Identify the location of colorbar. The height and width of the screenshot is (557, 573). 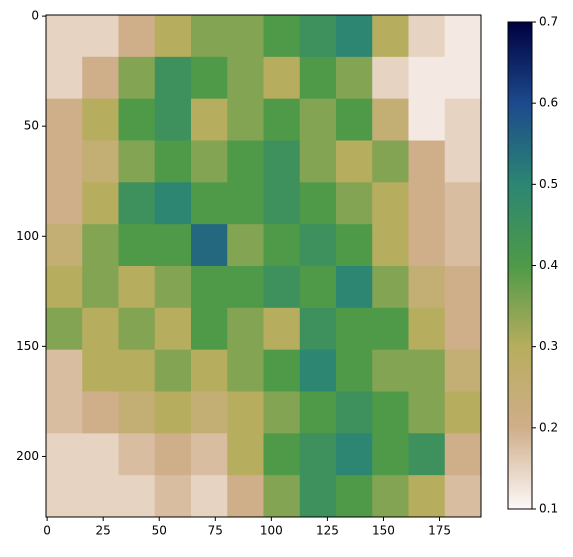
(520, 265).